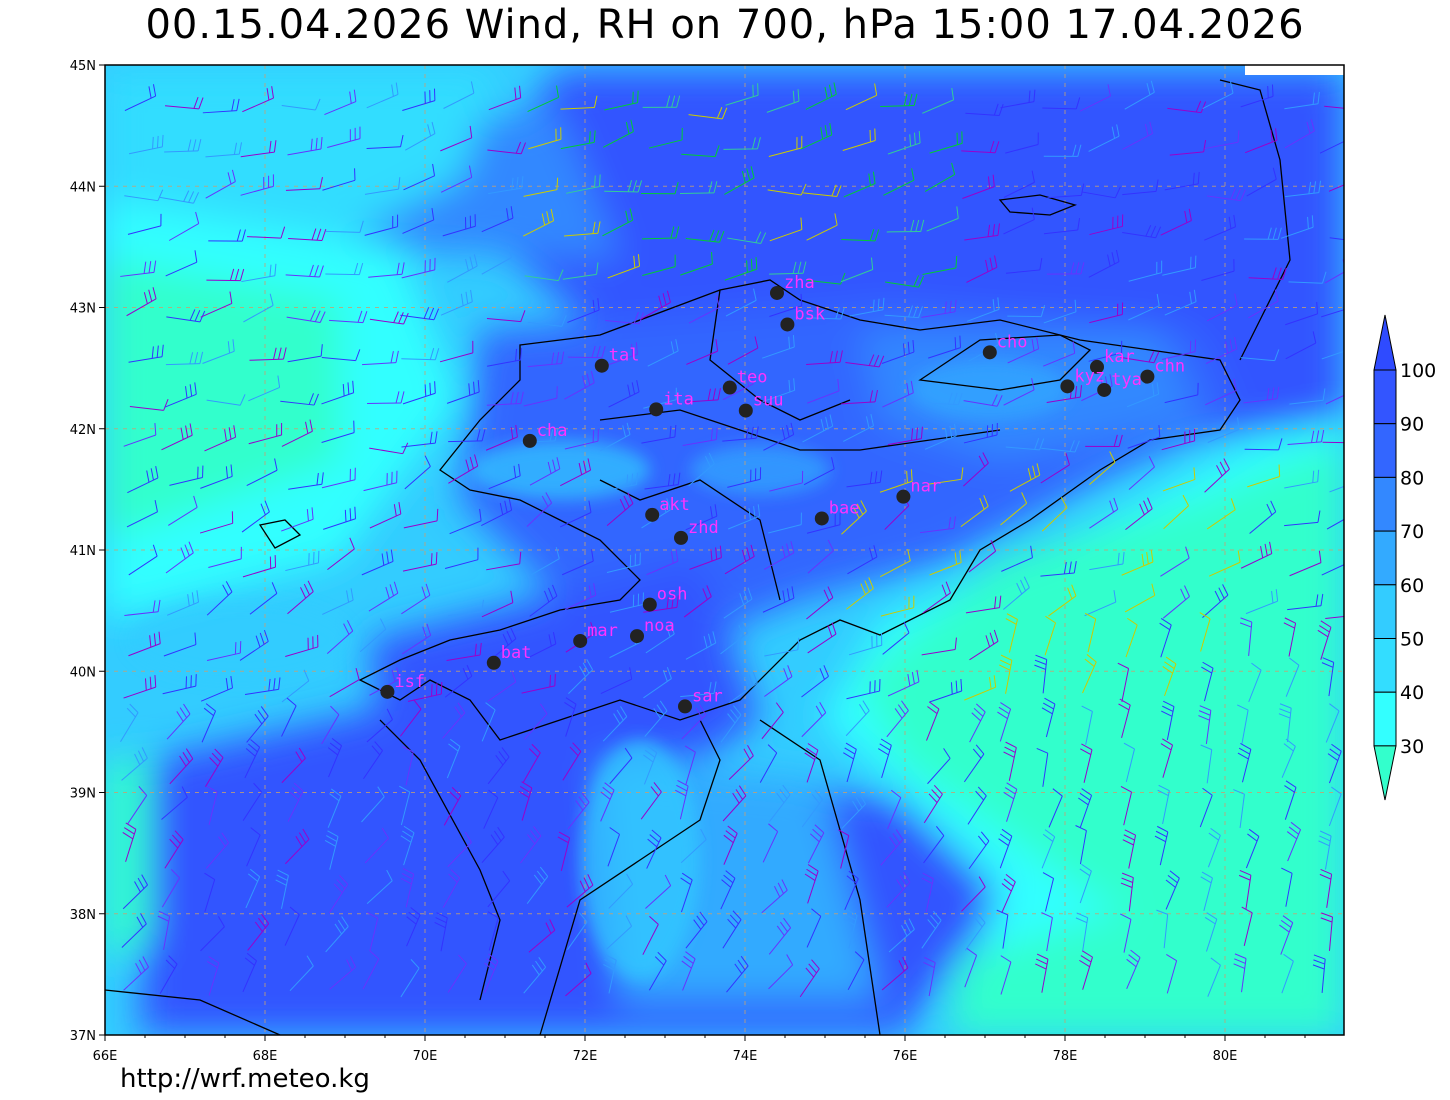  Describe the element at coordinates (402, 685) in the screenshot. I see `station-isf: isf` at that location.